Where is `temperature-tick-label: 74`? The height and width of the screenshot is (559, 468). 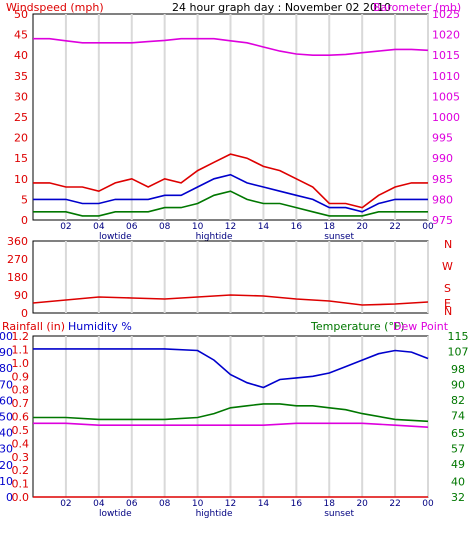
temperature-tick-label: 74 is located at coordinates (458, 416).